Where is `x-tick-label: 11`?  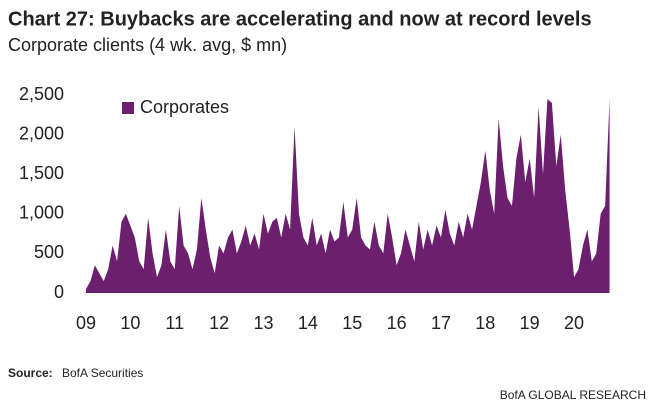
x-tick-label: 11 is located at coordinates (174, 323).